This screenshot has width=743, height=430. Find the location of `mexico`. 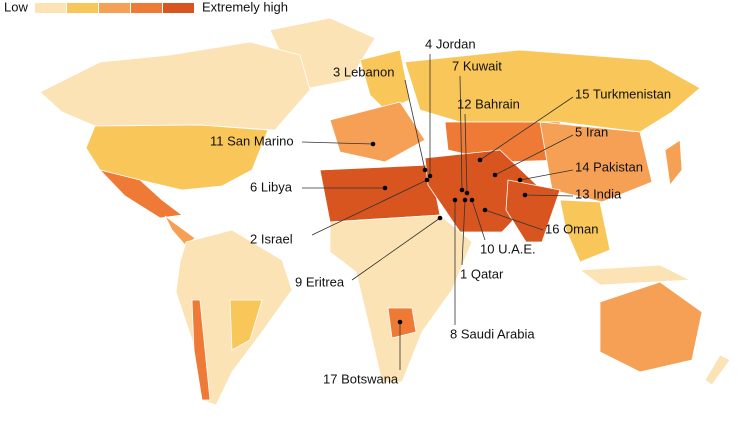

mexico is located at coordinates (141, 194).